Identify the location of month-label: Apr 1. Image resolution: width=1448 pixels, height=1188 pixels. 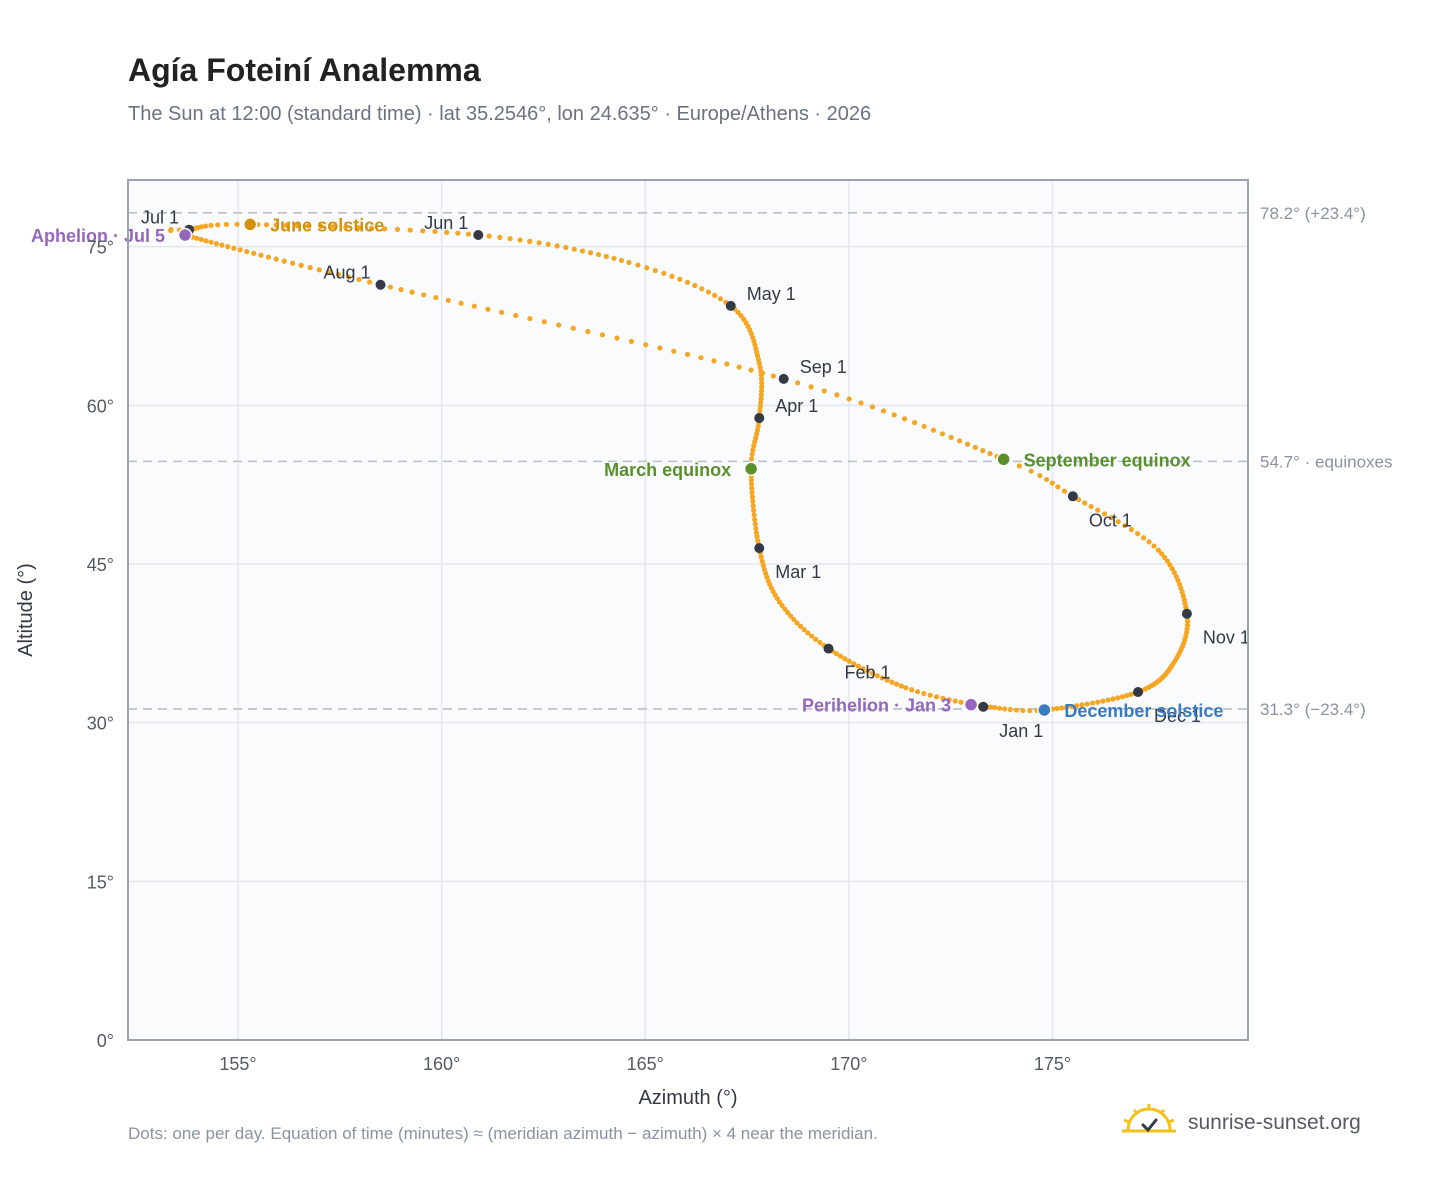
(796, 406).